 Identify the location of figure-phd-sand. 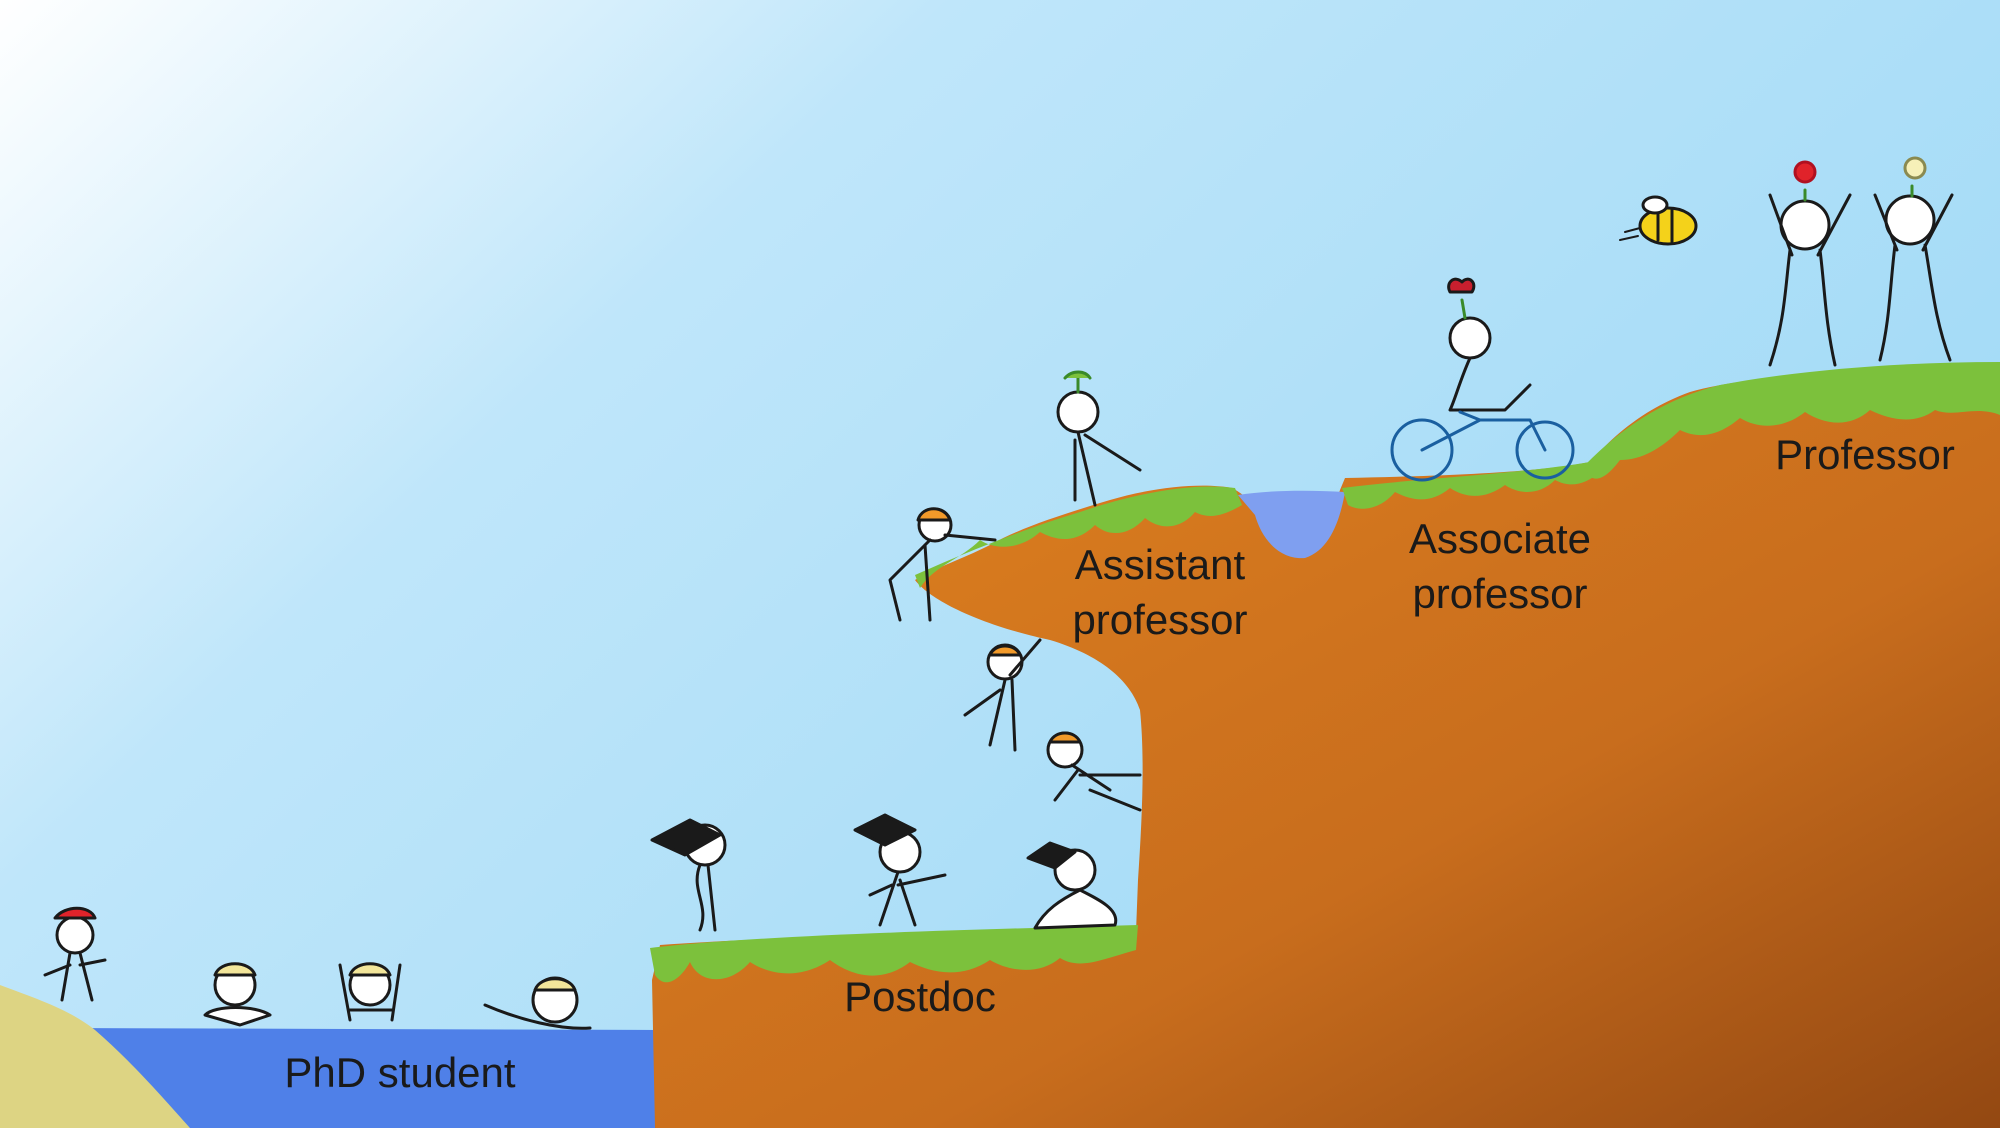
(75, 954).